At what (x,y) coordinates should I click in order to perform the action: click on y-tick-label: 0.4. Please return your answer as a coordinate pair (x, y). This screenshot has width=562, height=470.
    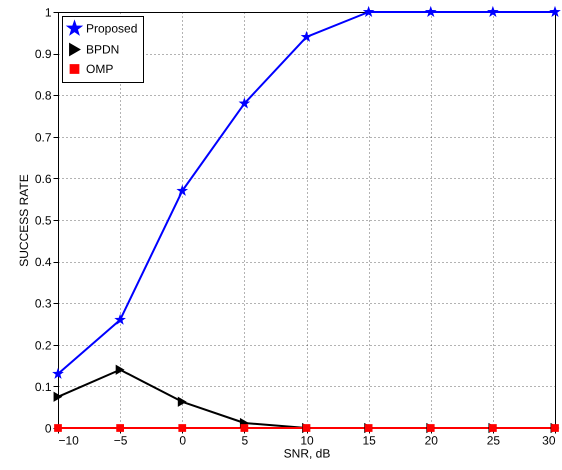
    Looking at the image, I should click on (43, 262).